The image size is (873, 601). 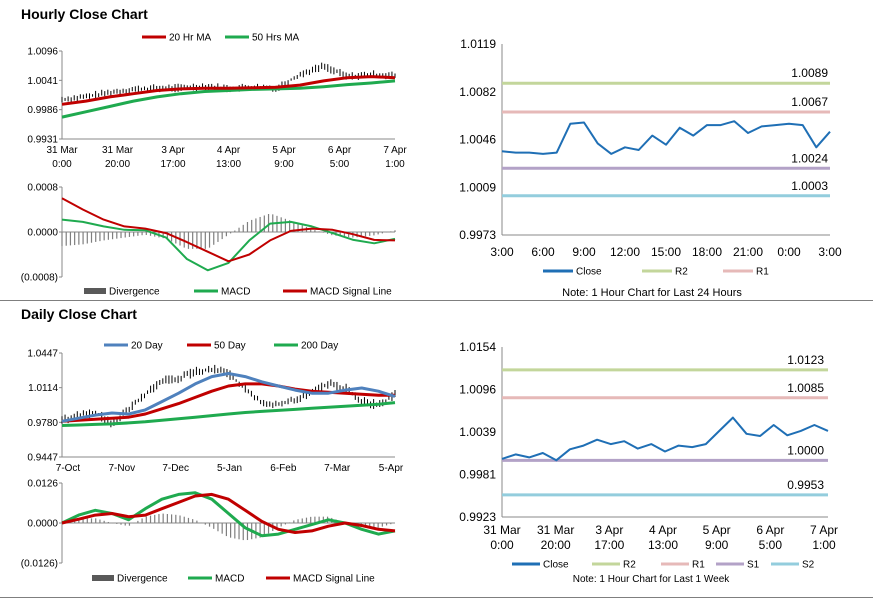 I want to click on daily-levels-legend-s2-label: S2, so click(x=808, y=565).